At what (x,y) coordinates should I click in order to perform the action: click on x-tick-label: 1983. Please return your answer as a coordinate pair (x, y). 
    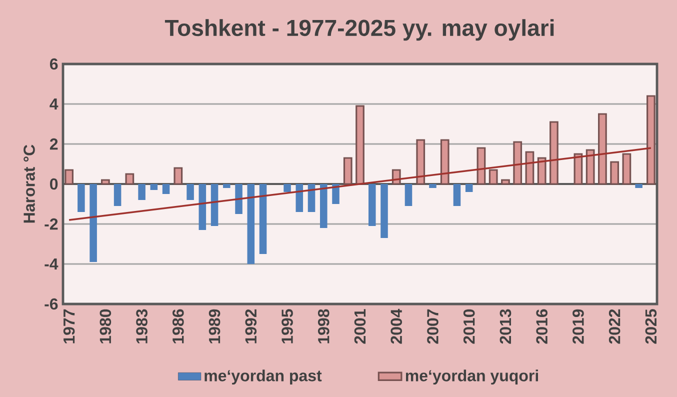
    Looking at the image, I should click on (142, 326).